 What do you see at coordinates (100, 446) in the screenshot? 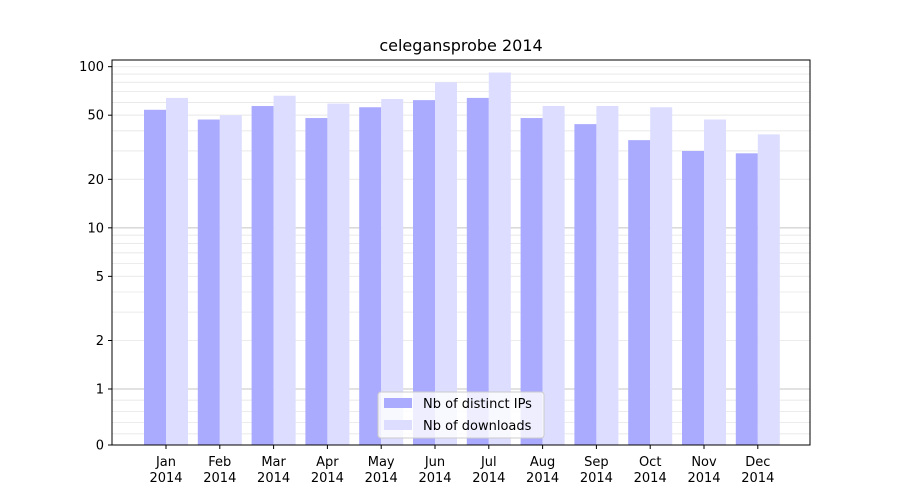
I see `y-tick-label: 0` at bounding box center [100, 446].